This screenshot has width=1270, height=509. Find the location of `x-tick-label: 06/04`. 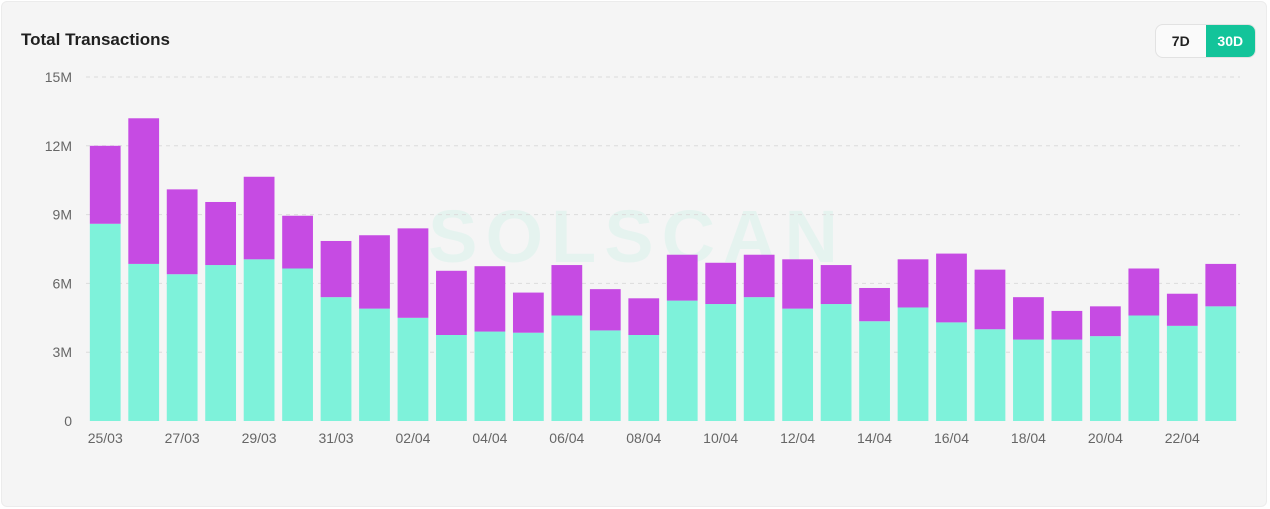

x-tick-label: 06/04 is located at coordinates (566, 438).